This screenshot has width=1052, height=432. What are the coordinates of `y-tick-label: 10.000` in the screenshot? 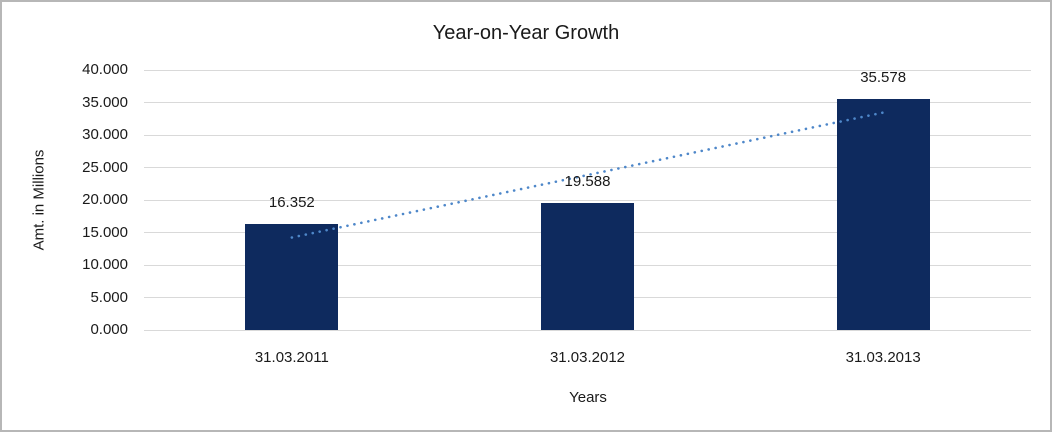 It's located at (105, 264).